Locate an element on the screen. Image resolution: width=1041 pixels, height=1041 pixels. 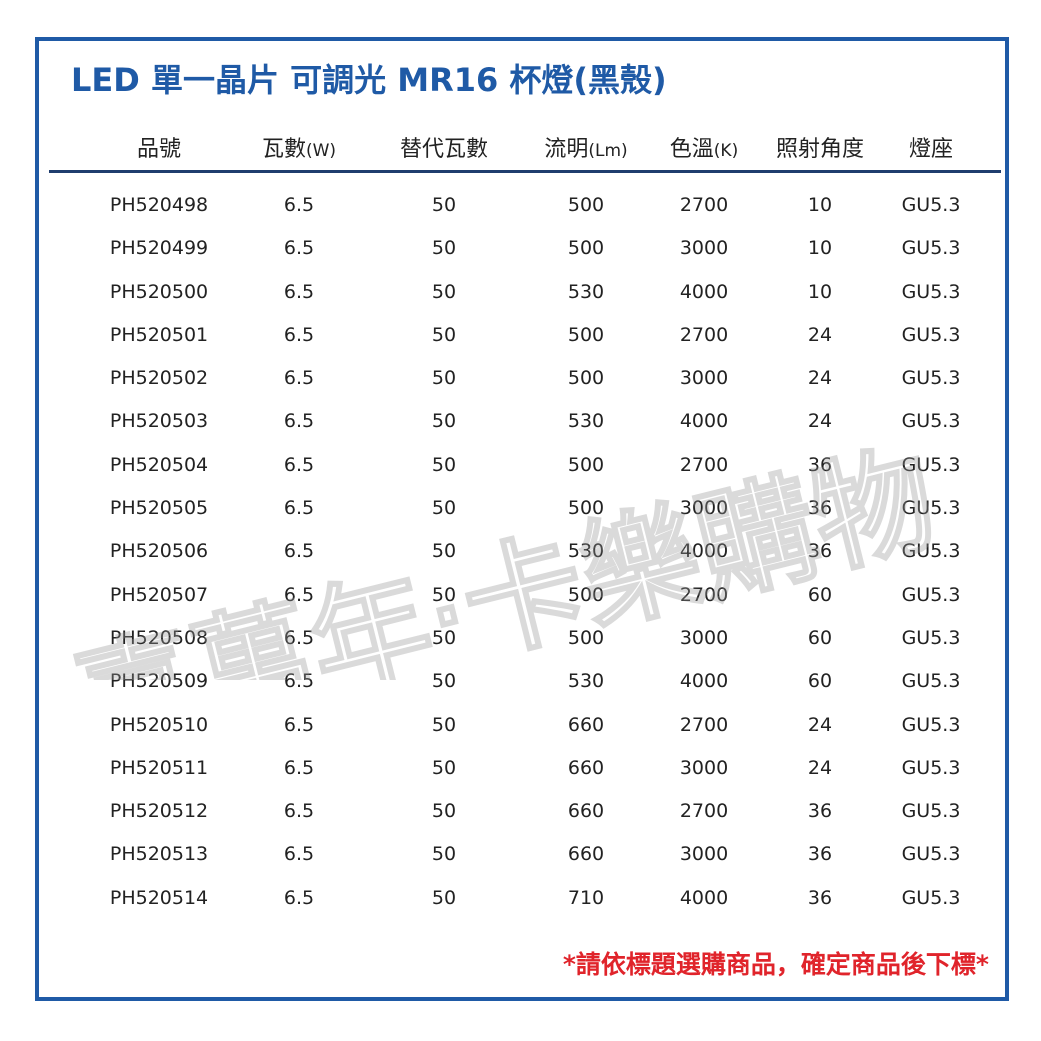
table-row: PH520502 6.5 50 500 3000 24 GU5.3 is located at coordinates (525, 380).